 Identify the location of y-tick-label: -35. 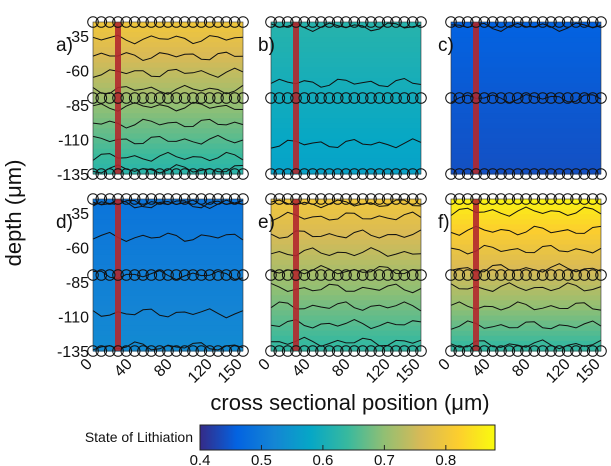
(77, 37).